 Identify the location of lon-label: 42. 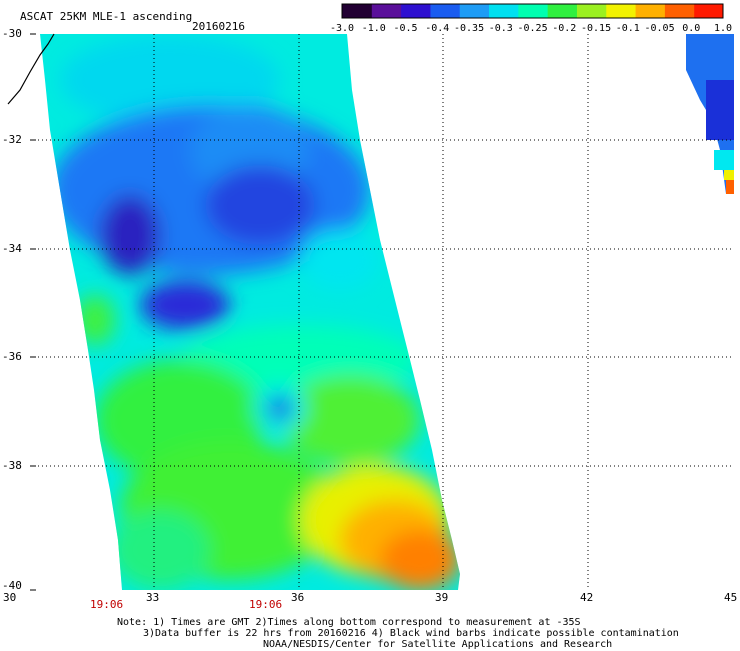
(587, 597).